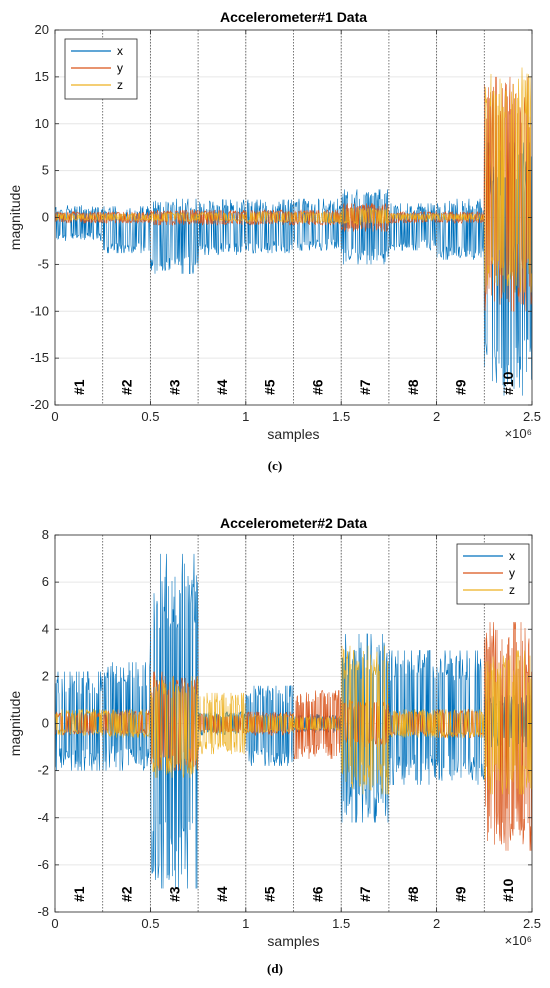  I want to click on y-tick-label: 15, so click(42, 76).